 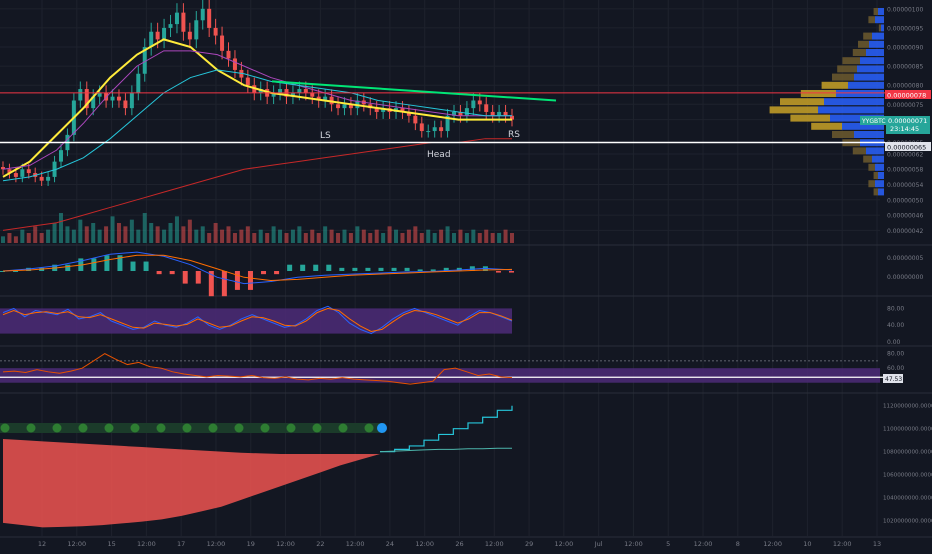 I want to click on projection-lower-line, so click(x=445, y=450).